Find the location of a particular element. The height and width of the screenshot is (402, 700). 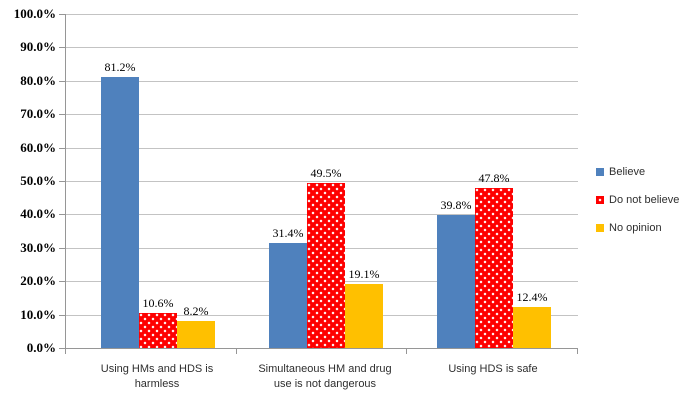

legend-item-do-not-believe: Do not believe is located at coordinates (638, 199).